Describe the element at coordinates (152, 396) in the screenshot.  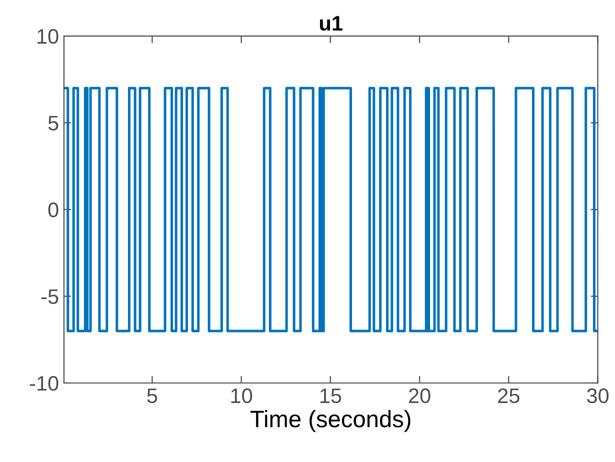
I see `x-tick-label: 5` at that location.